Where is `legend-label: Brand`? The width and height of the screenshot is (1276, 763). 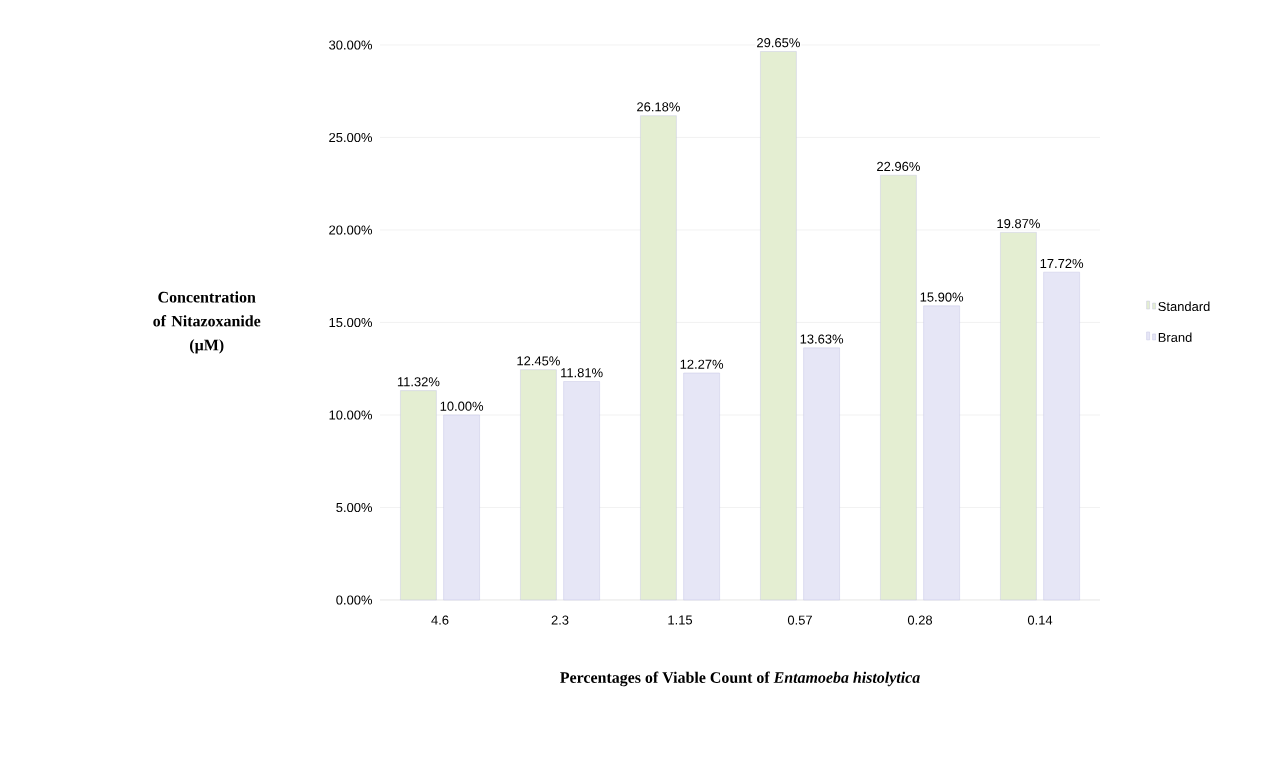
legend-label: Brand is located at coordinates (1175, 337).